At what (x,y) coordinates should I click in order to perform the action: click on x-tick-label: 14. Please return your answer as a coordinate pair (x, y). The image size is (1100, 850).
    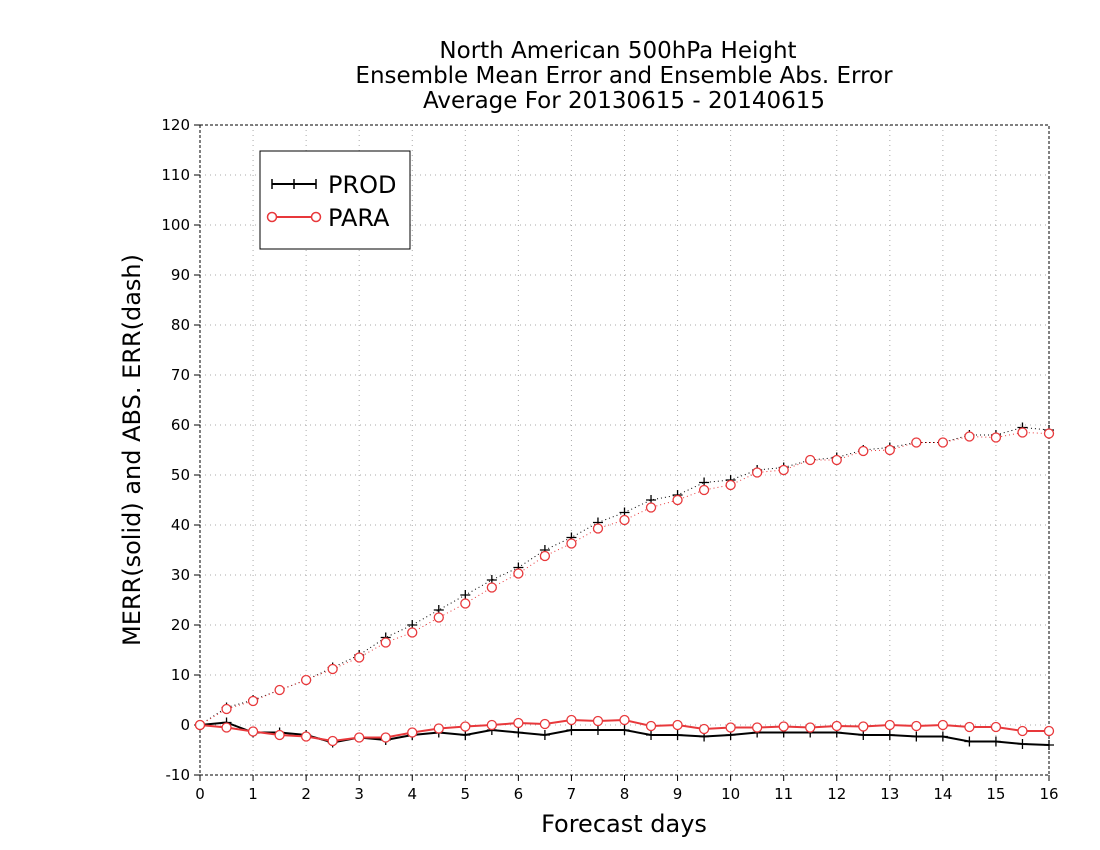
    Looking at the image, I should click on (942, 794).